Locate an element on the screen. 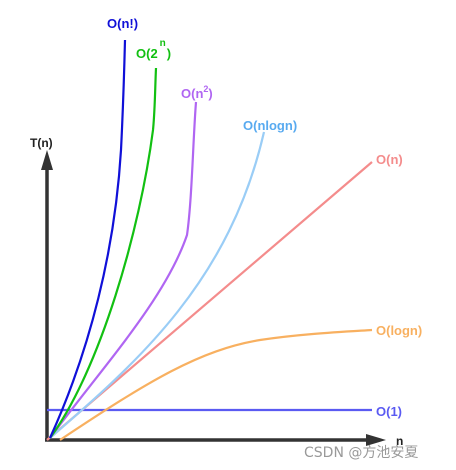  exponential-label-sup: n is located at coordinates (163, 43).